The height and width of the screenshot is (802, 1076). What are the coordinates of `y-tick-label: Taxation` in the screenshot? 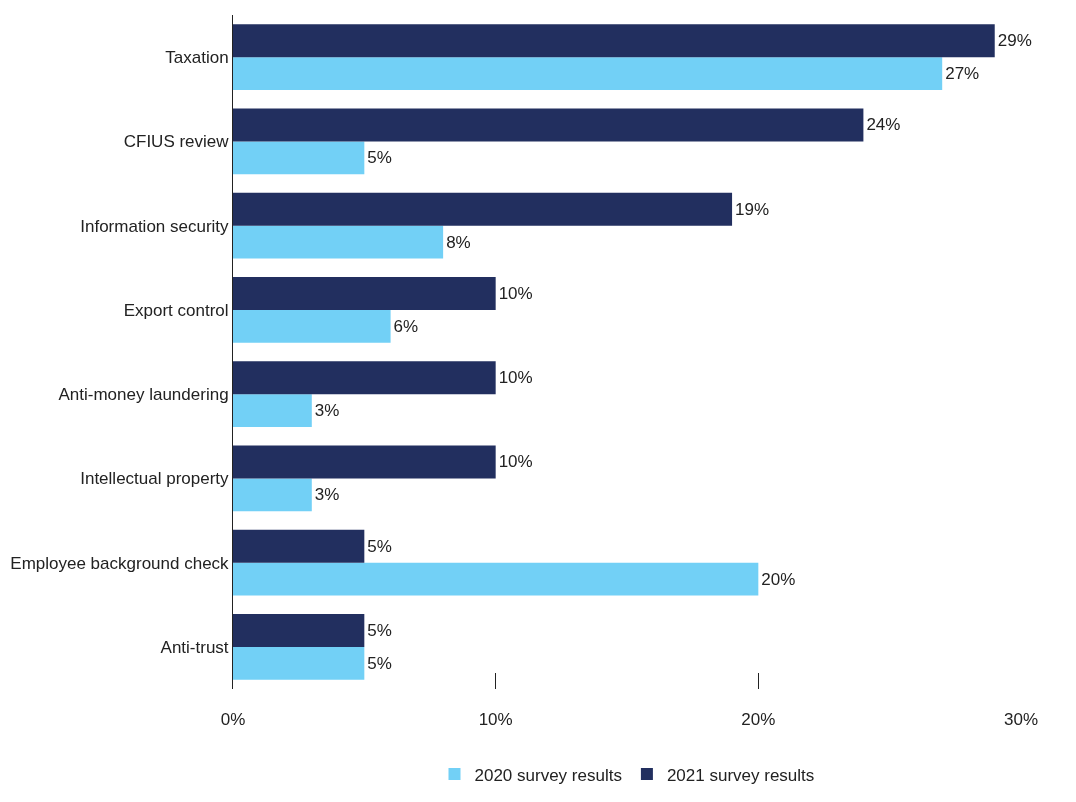 It's located at (197, 58).